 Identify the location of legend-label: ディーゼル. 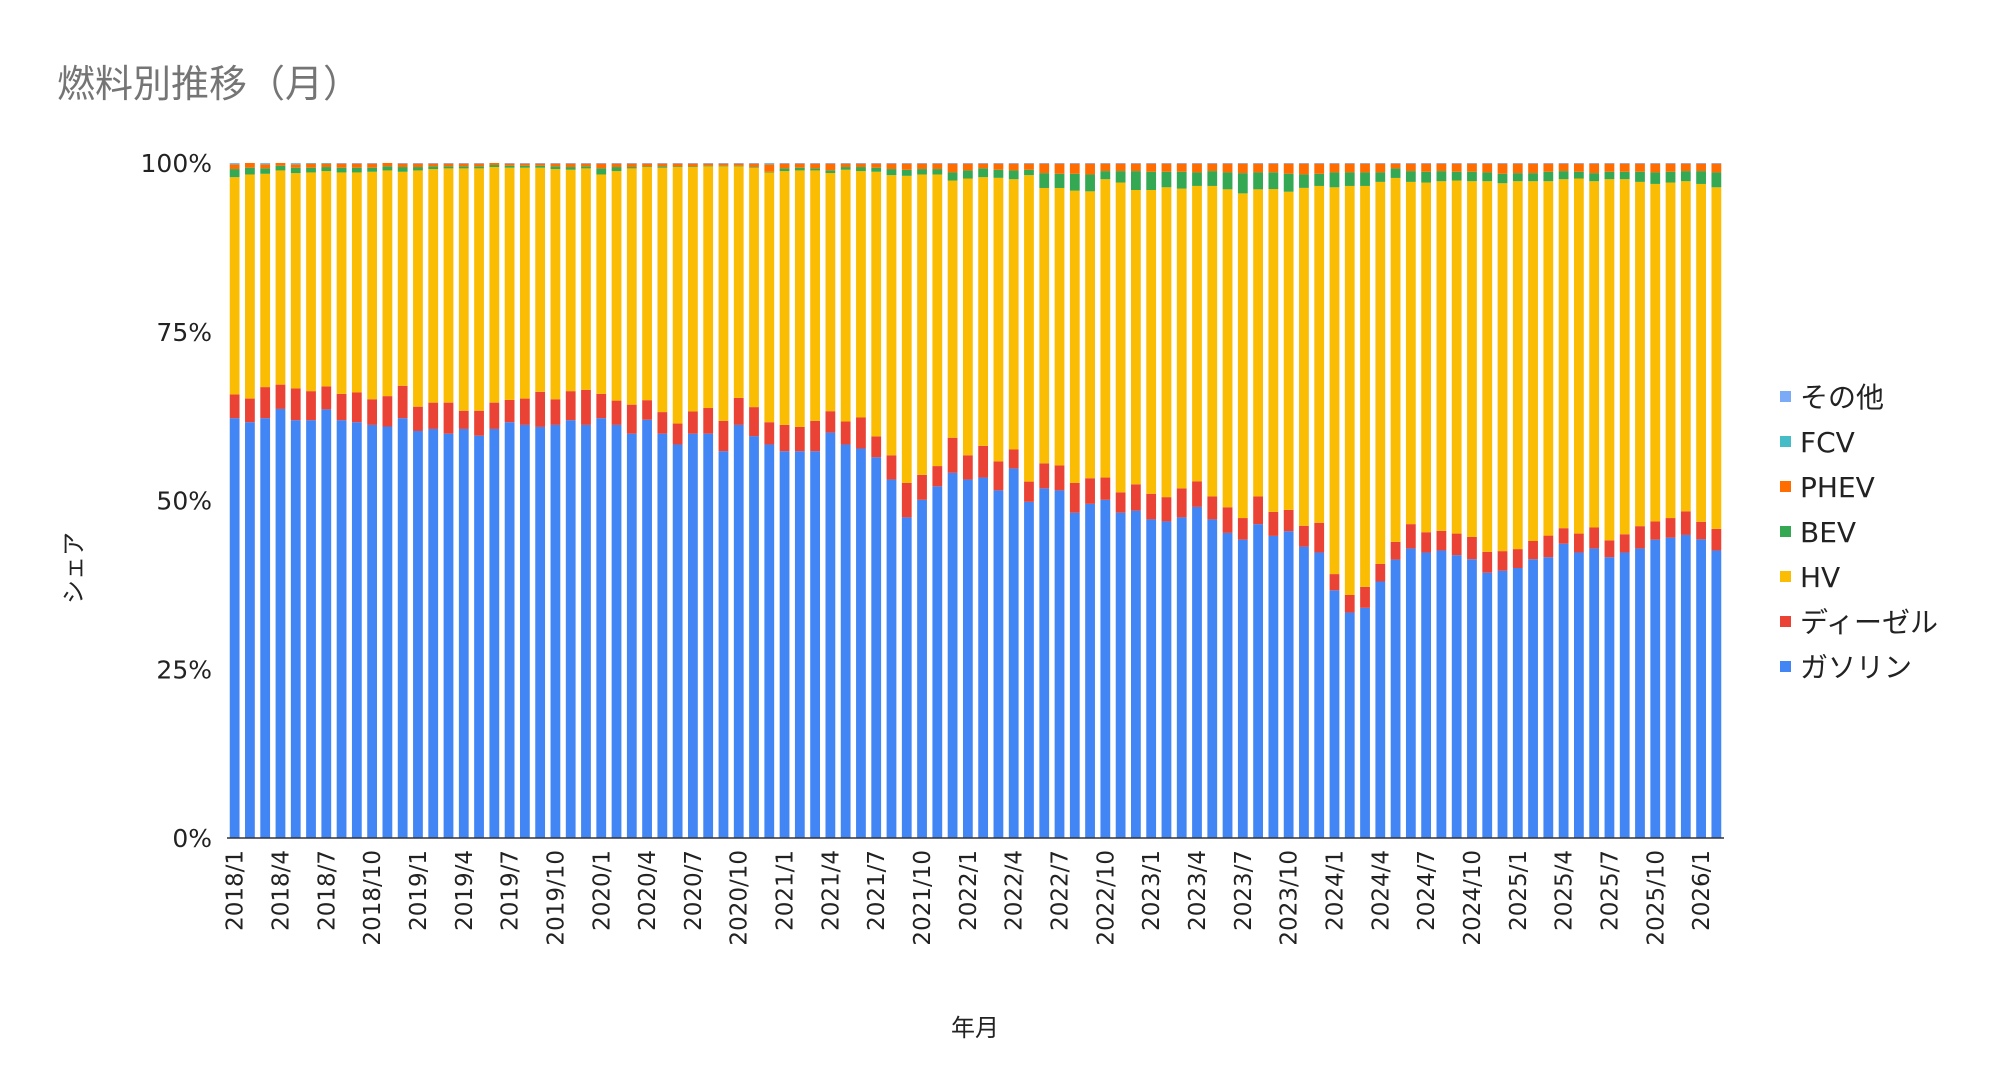
(1869, 622).